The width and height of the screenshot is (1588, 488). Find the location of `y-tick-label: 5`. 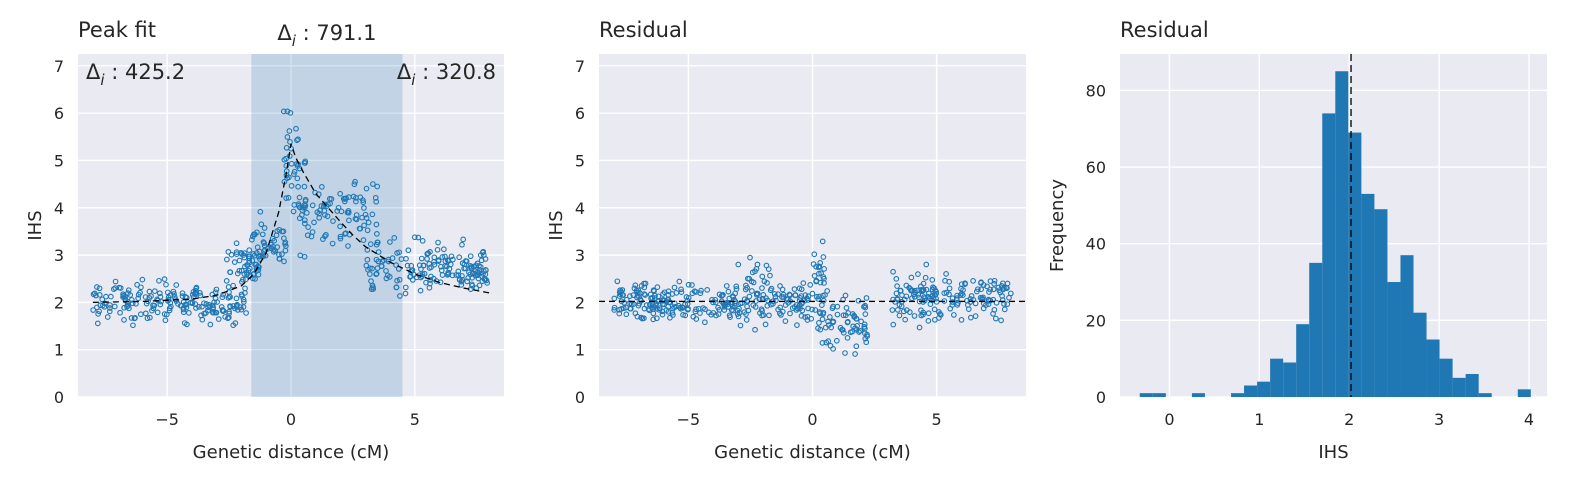

y-tick-label: 5 is located at coordinates (59, 160).